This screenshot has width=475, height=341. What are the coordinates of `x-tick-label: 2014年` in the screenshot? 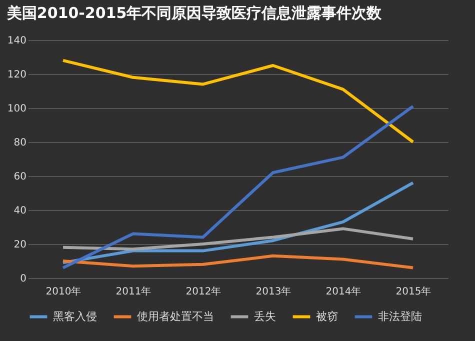 It's located at (344, 292).